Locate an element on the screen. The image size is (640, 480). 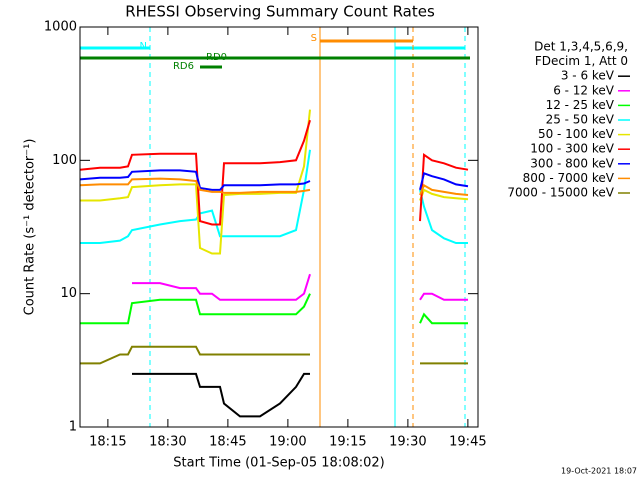
y-tick-label: 10 is located at coordinates (68, 293).